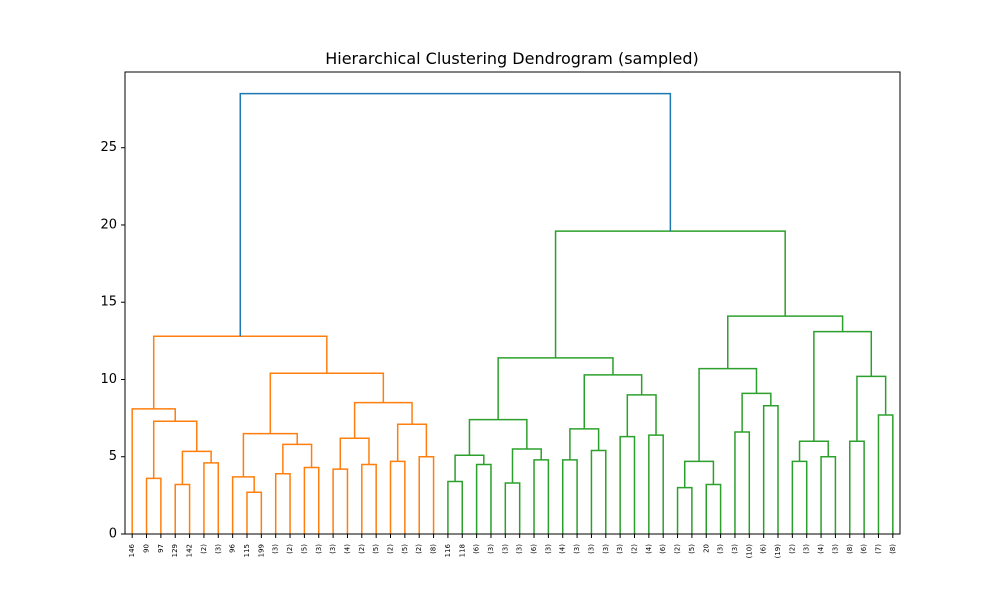 Image resolution: width=1000 pixels, height=600 pixels. What do you see at coordinates (233, 547) in the screenshot?
I see `leaf-label: 96` at bounding box center [233, 547].